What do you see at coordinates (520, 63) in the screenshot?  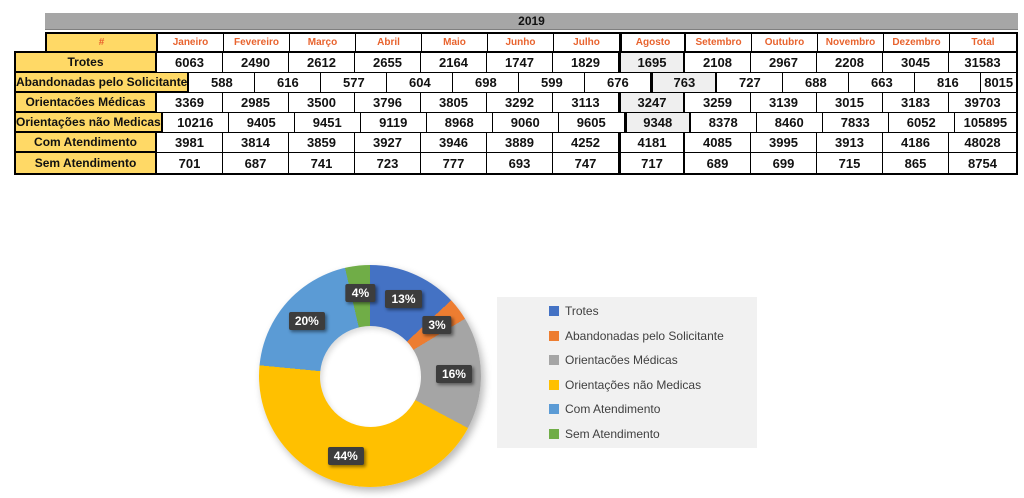 I see `data-cell: 1747` at bounding box center [520, 63].